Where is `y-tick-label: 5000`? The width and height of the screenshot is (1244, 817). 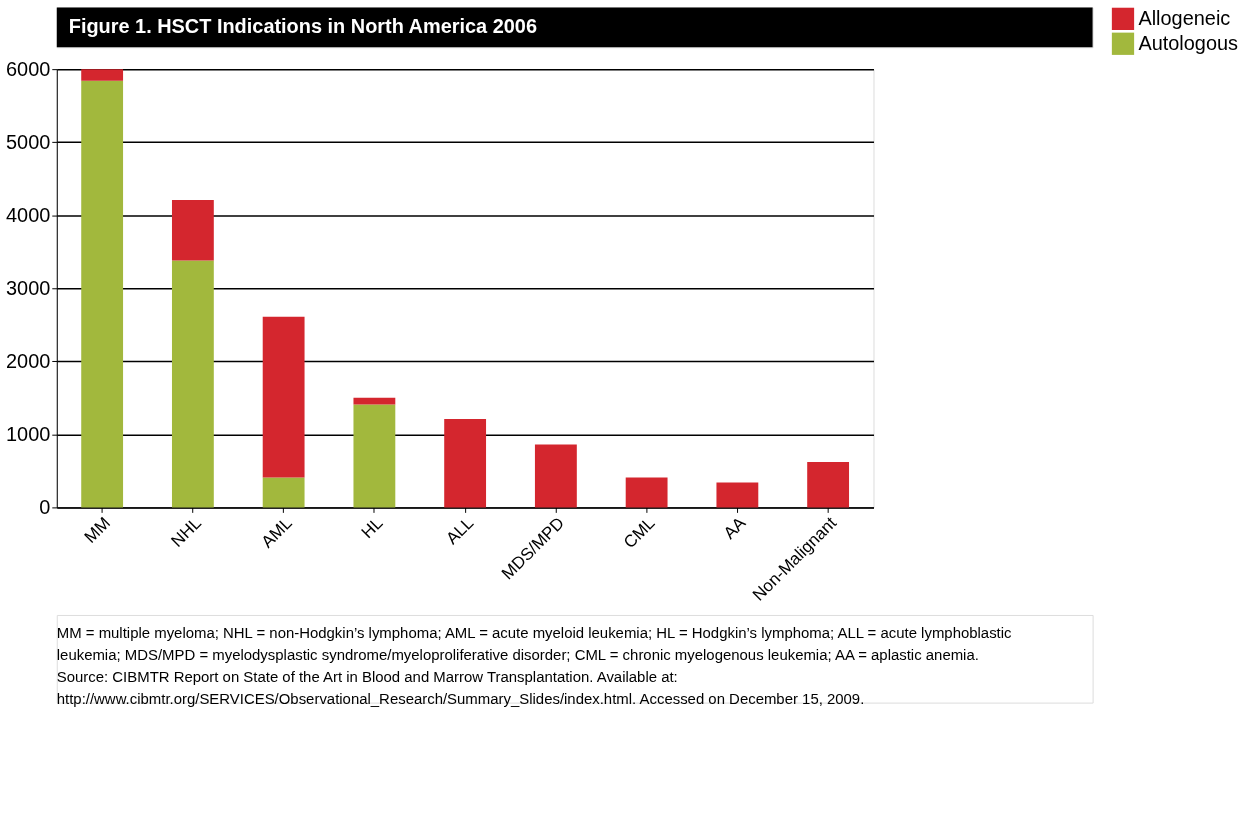
y-tick-label: 5000 is located at coordinates (28, 141).